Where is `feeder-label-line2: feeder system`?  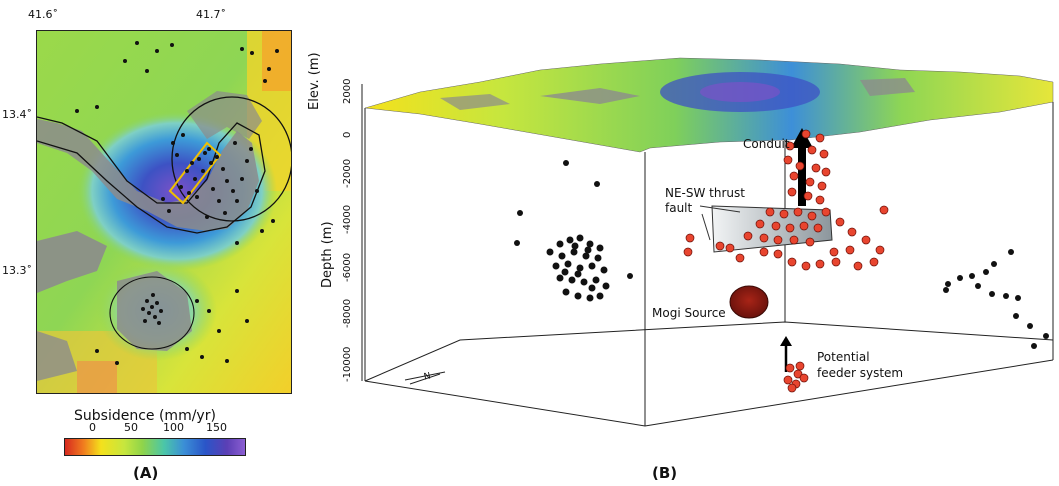
feeder-label-line2: feeder system is located at coordinates (860, 373).